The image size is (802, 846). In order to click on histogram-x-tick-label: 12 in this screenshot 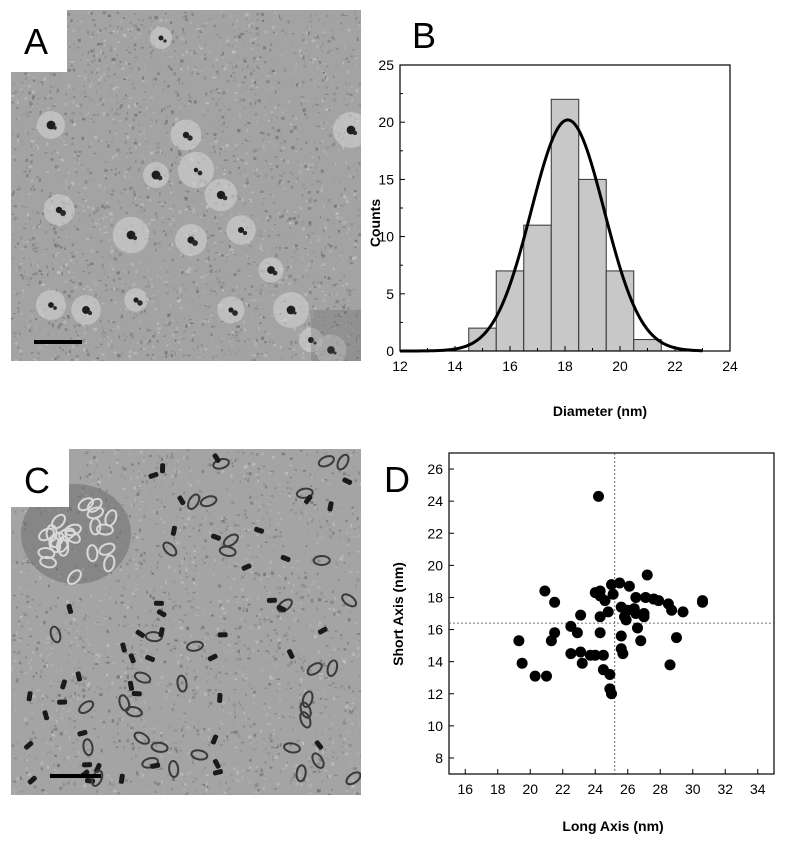, I will do `click(400, 366)`.